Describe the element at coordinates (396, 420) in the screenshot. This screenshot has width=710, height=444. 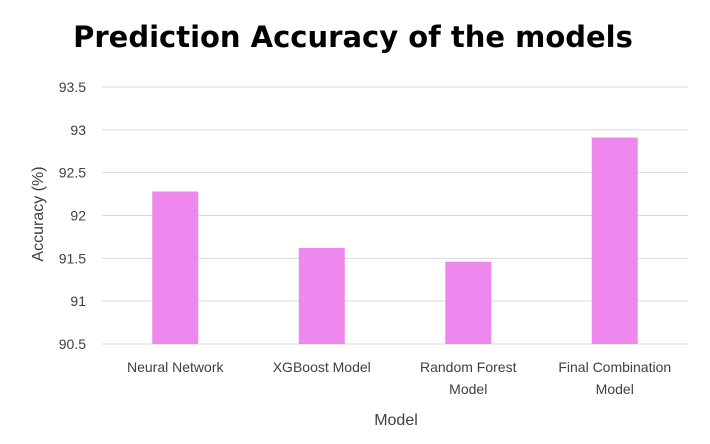
I see `x-axis-title: Model` at that location.